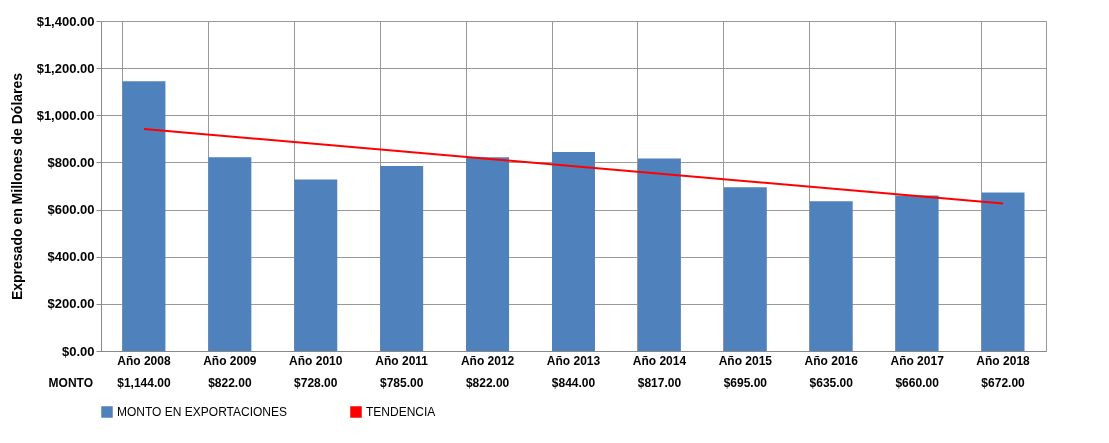 Image resolution: width=1109 pixels, height=443 pixels. Describe the element at coordinates (71, 162) in the screenshot. I see `y-tick-label: $800.00` at that location.